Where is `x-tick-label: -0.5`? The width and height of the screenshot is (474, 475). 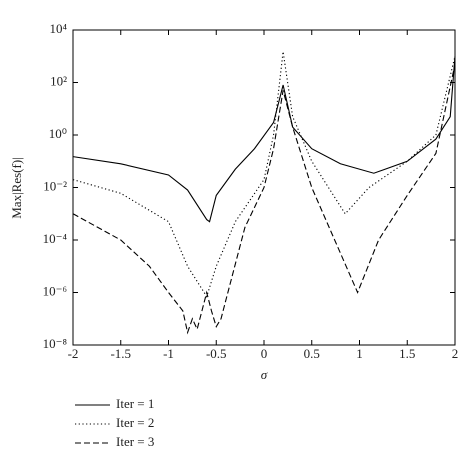 x-tick-label: -0.5 is located at coordinates (216, 353).